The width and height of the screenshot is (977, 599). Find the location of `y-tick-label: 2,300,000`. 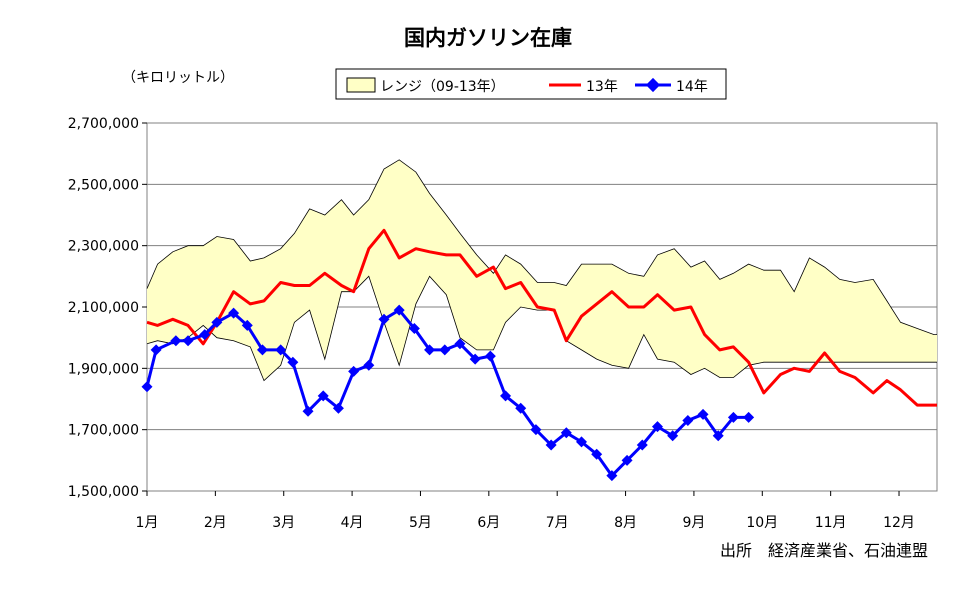

y-tick-label: 2,300,000 is located at coordinates (103, 247).